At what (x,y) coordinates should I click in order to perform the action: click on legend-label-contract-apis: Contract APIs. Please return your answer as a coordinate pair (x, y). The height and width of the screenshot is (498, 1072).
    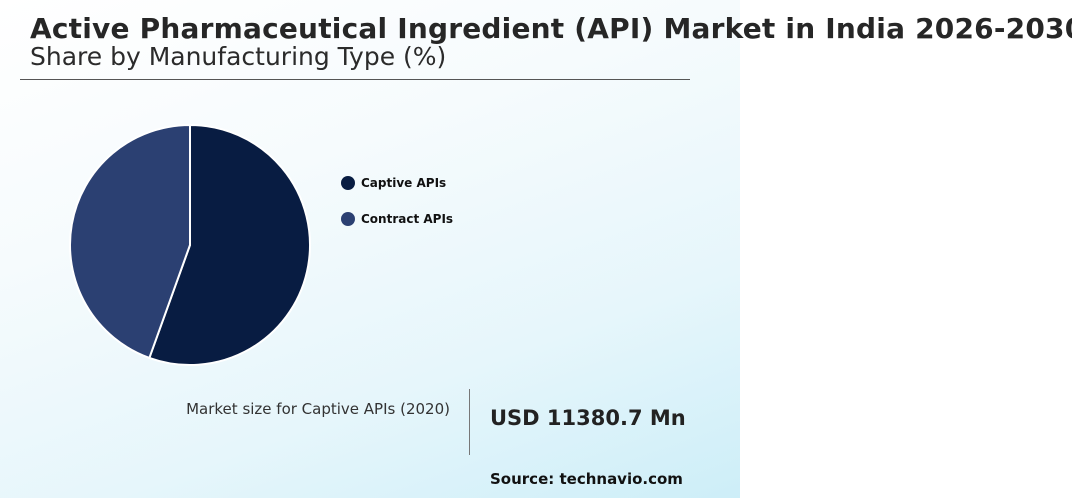
    Looking at the image, I should click on (407, 219).